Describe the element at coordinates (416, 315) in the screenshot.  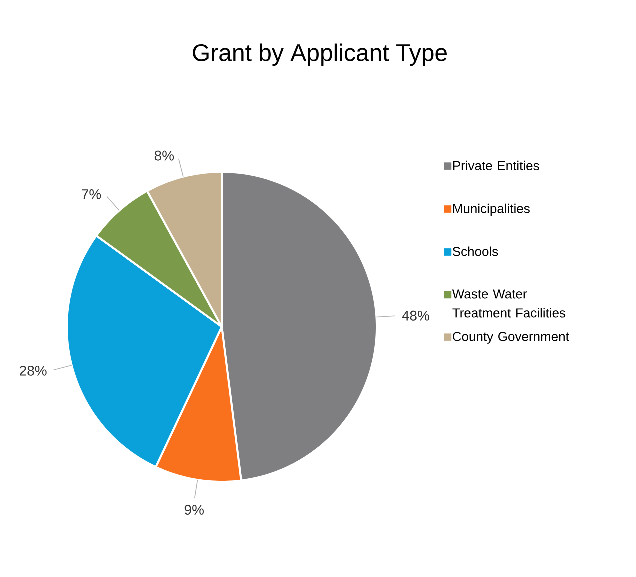
I see `data-label: 48%` at that location.